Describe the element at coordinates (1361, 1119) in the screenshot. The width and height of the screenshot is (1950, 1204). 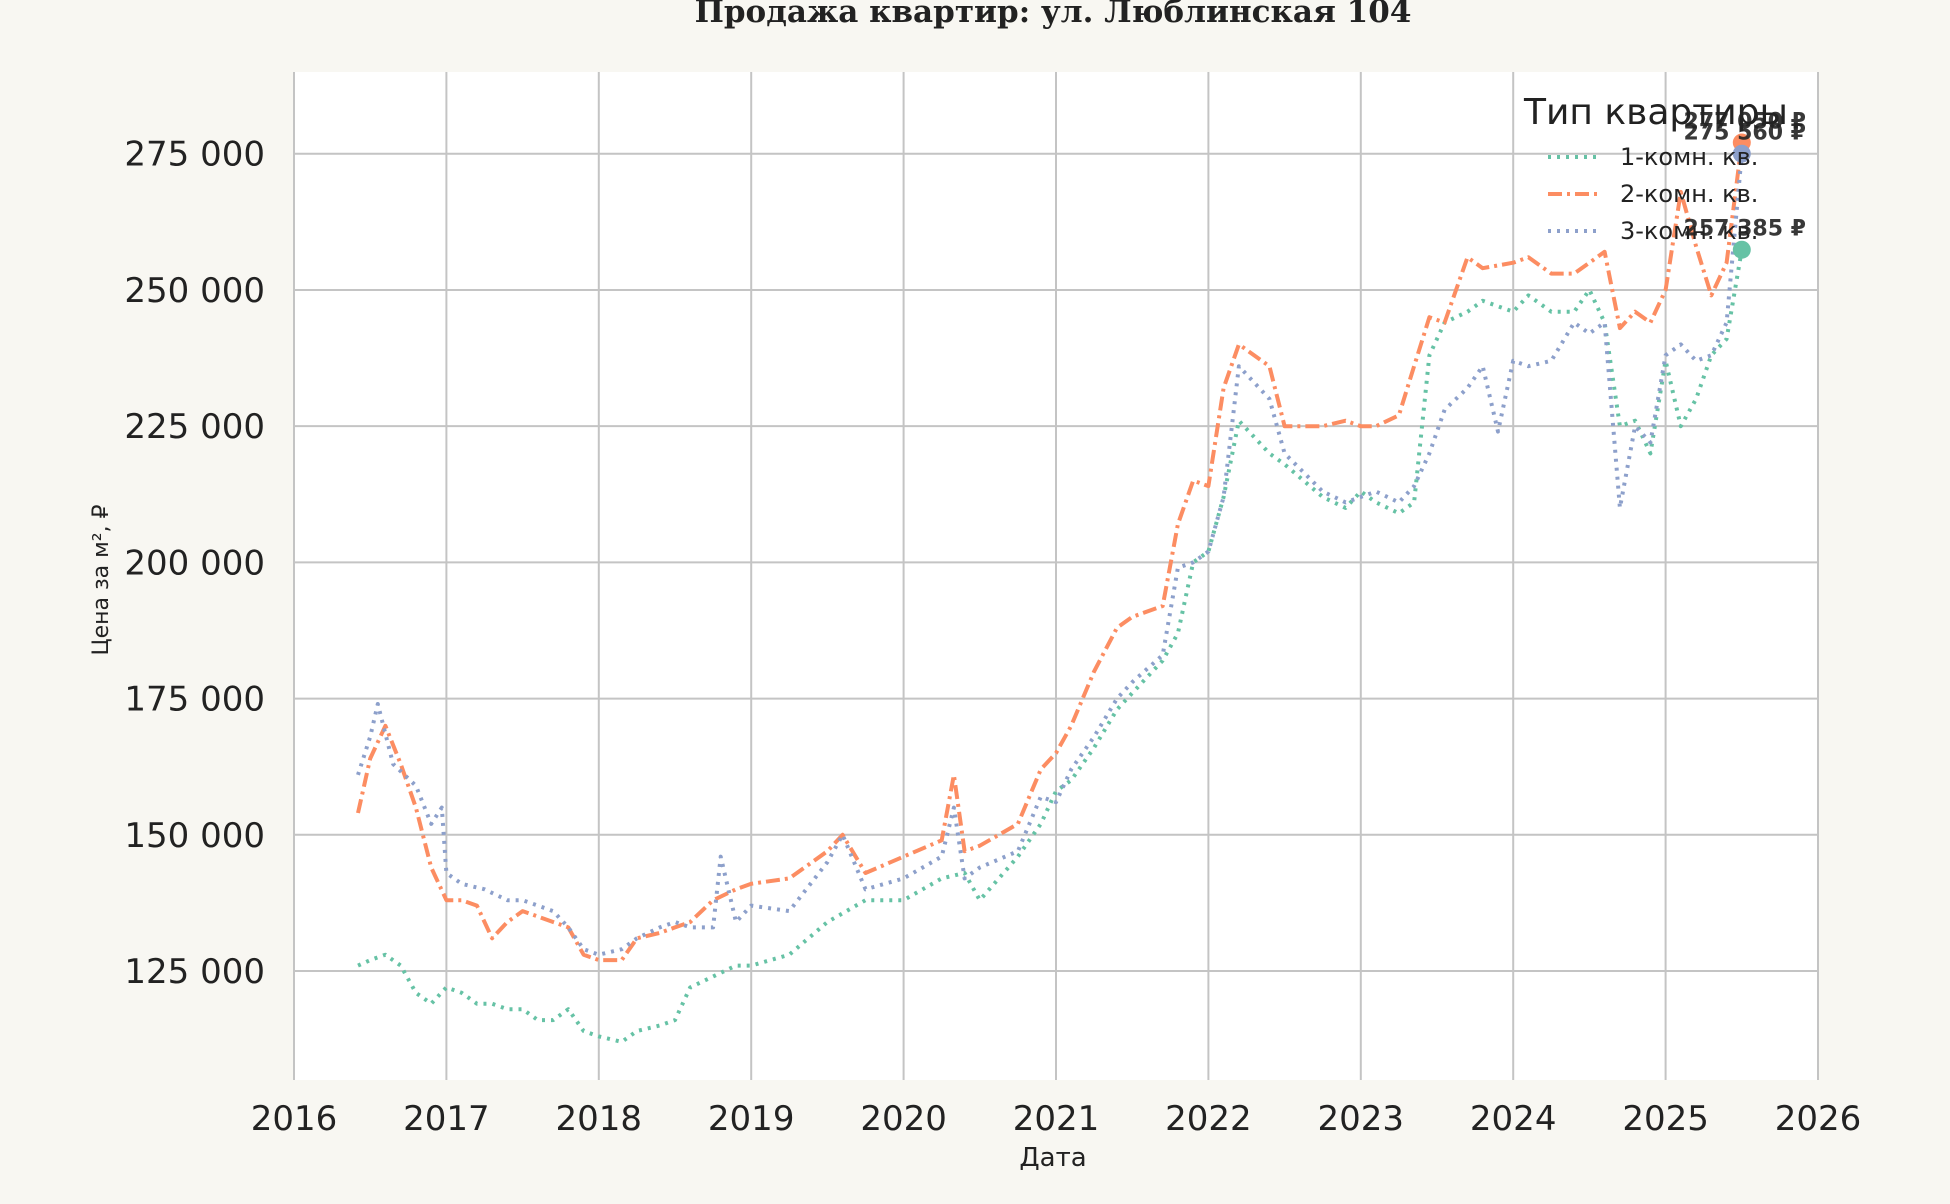
I see `x-tick-label: 2023` at that location.